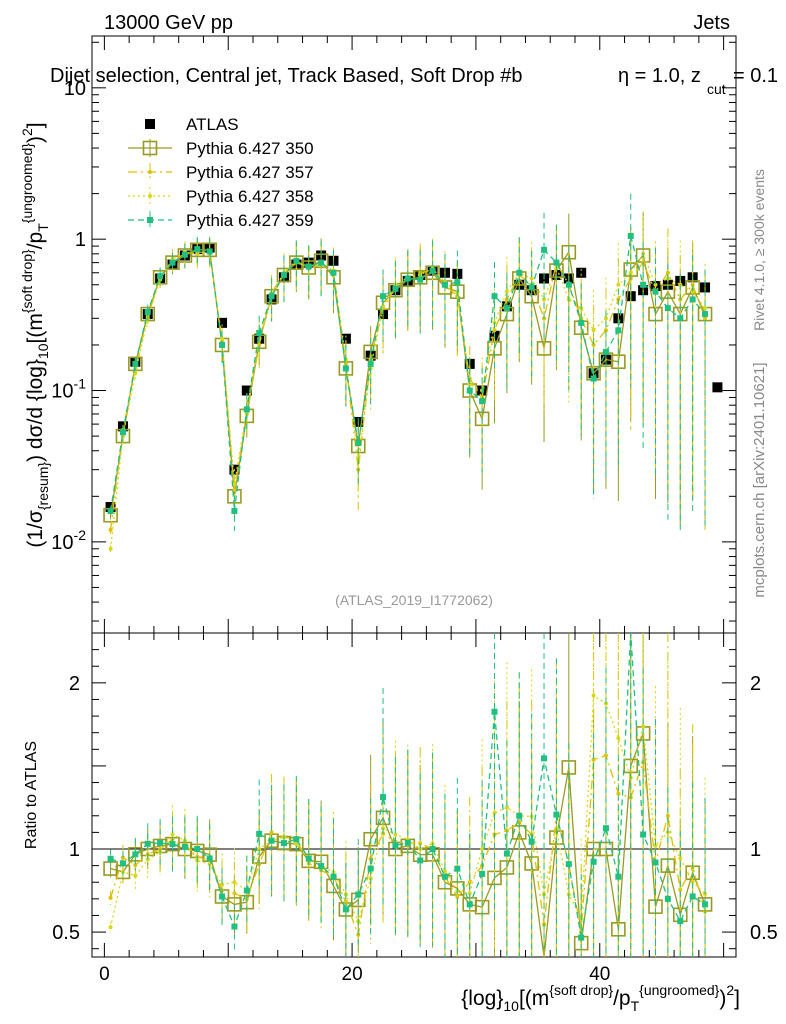  What do you see at coordinates (755, 76) in the screenshot?
I see `plot-title-end: = 0.1` at bounding box center [755, 76].